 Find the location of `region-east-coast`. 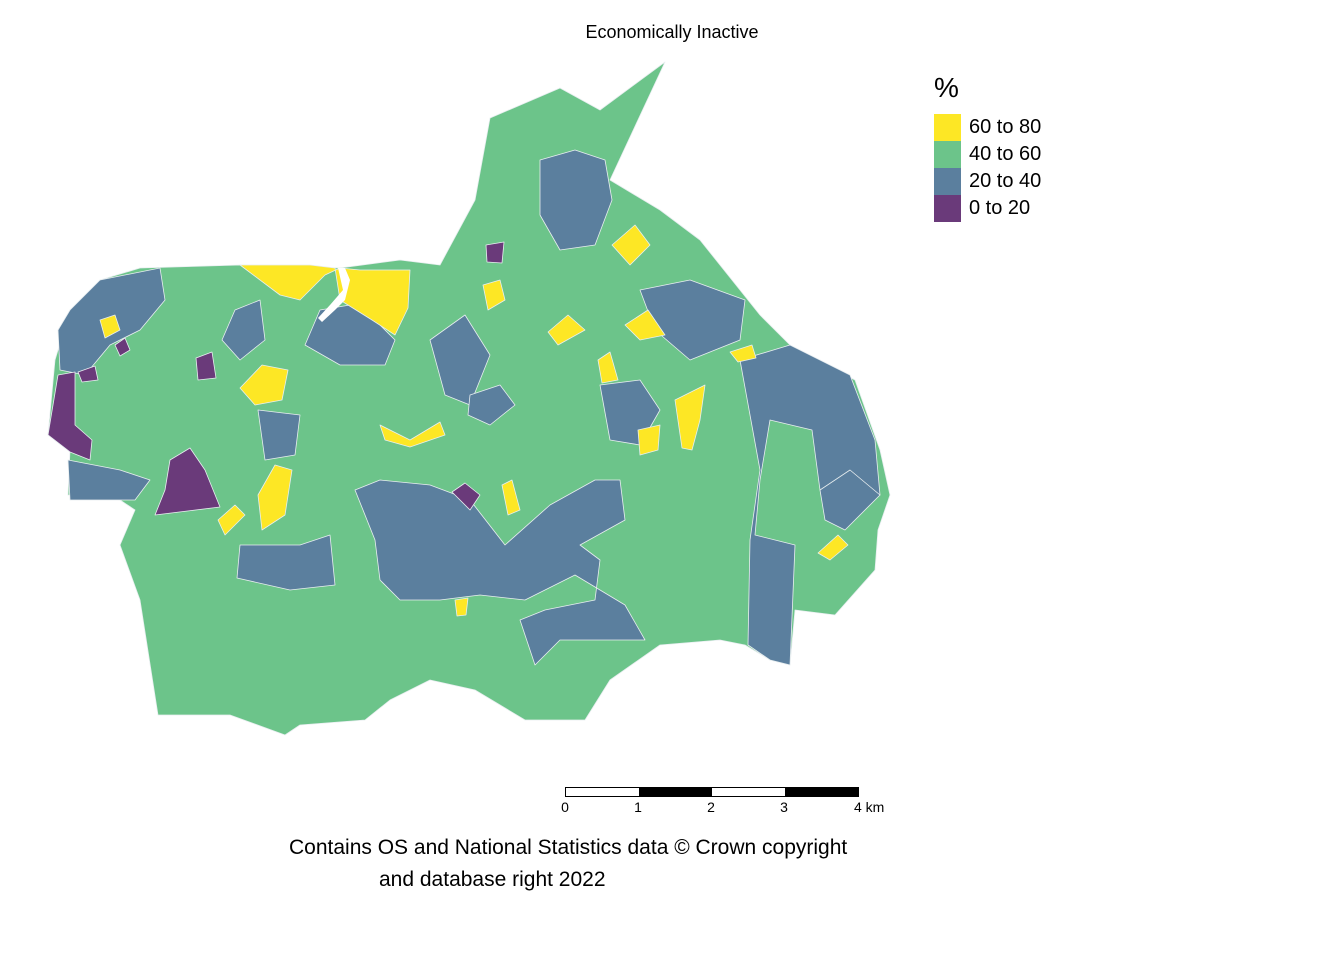

region-east-coast is located at coordinates (810, 505).